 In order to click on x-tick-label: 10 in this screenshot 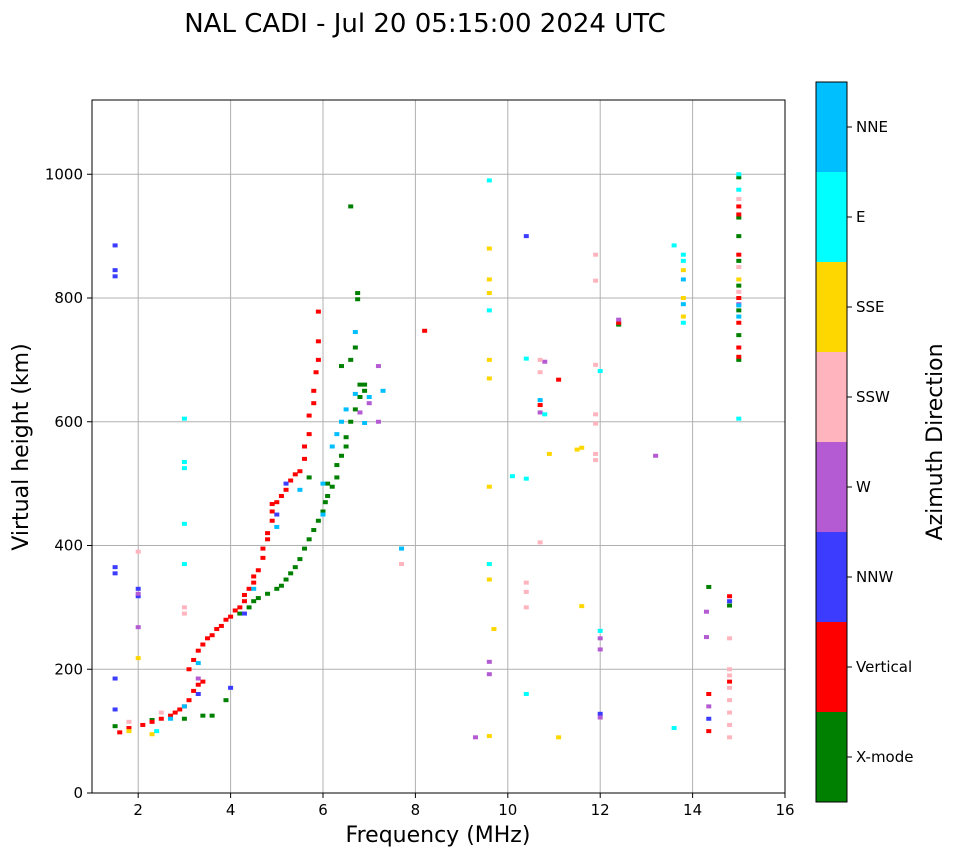, I will do `click(507, 810)`.